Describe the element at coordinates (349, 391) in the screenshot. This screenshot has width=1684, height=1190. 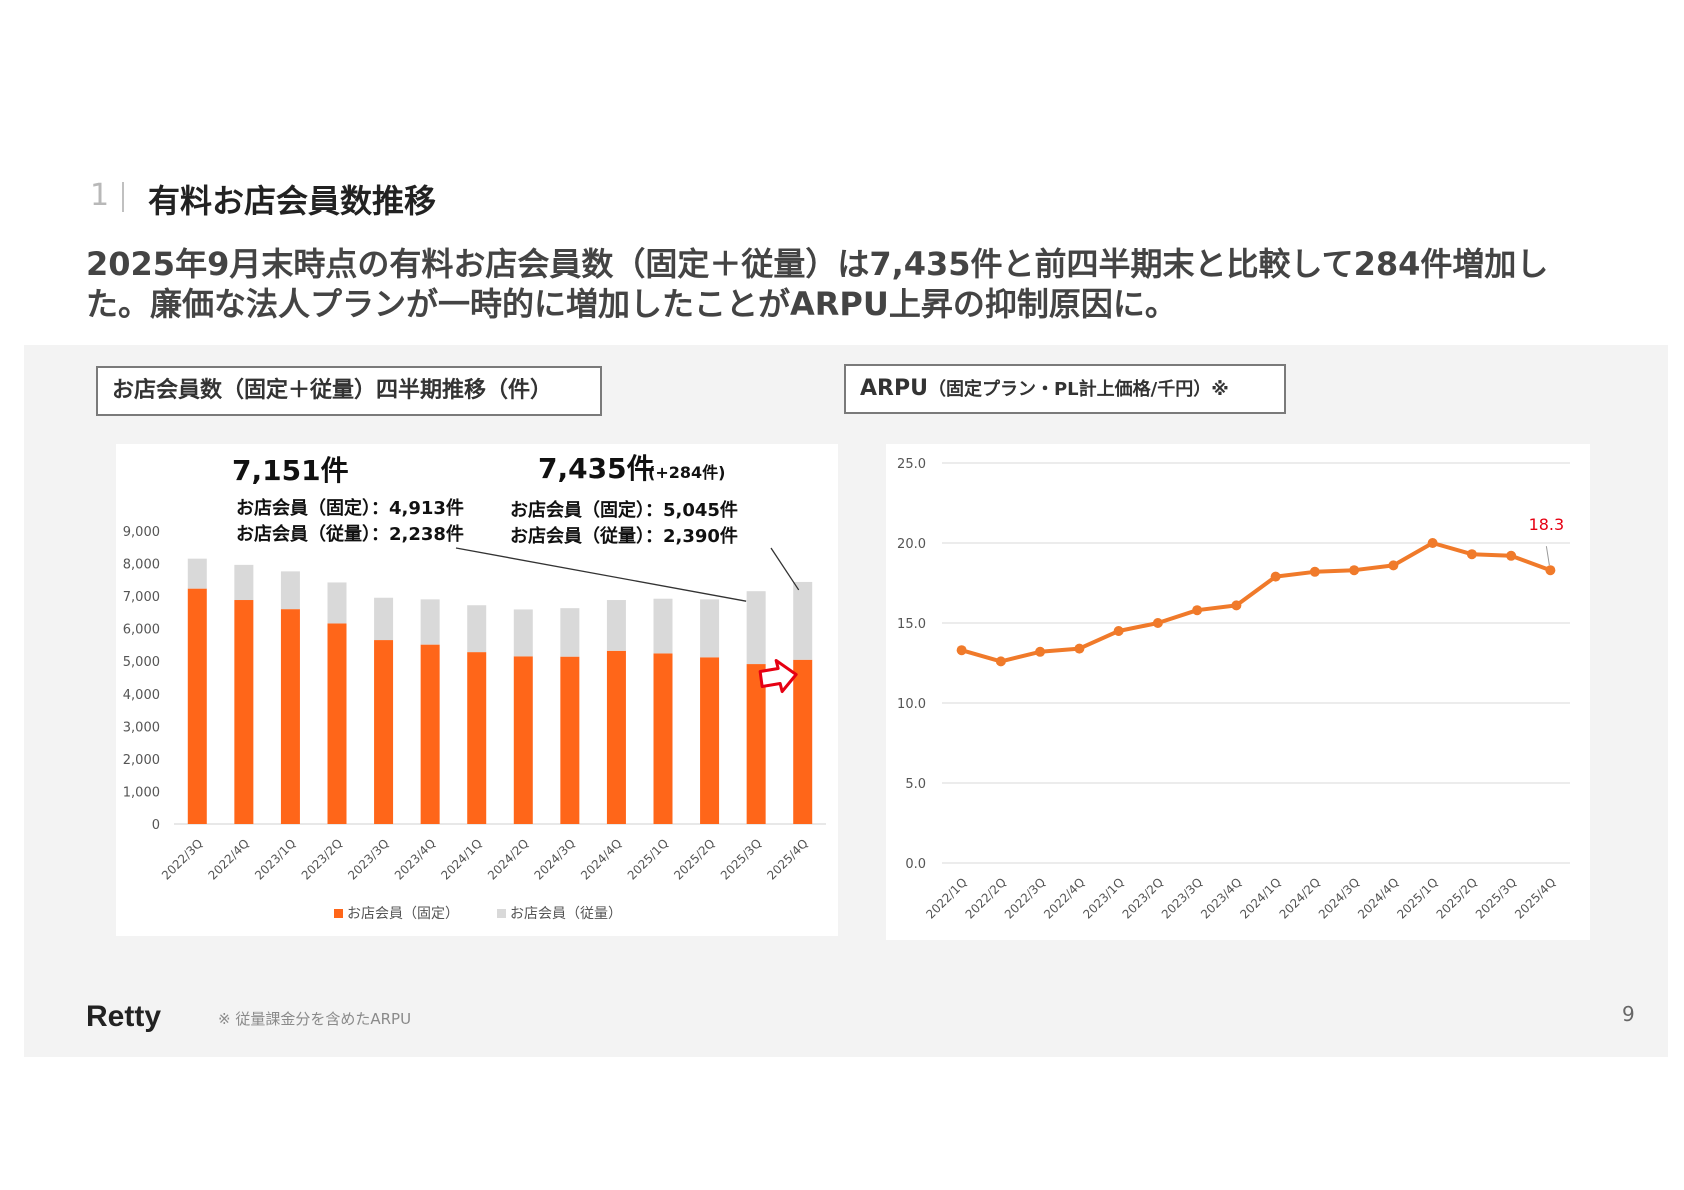
I see `member-count-label: お店会員数（固定＋従量）四半期推移（件）` at that location.